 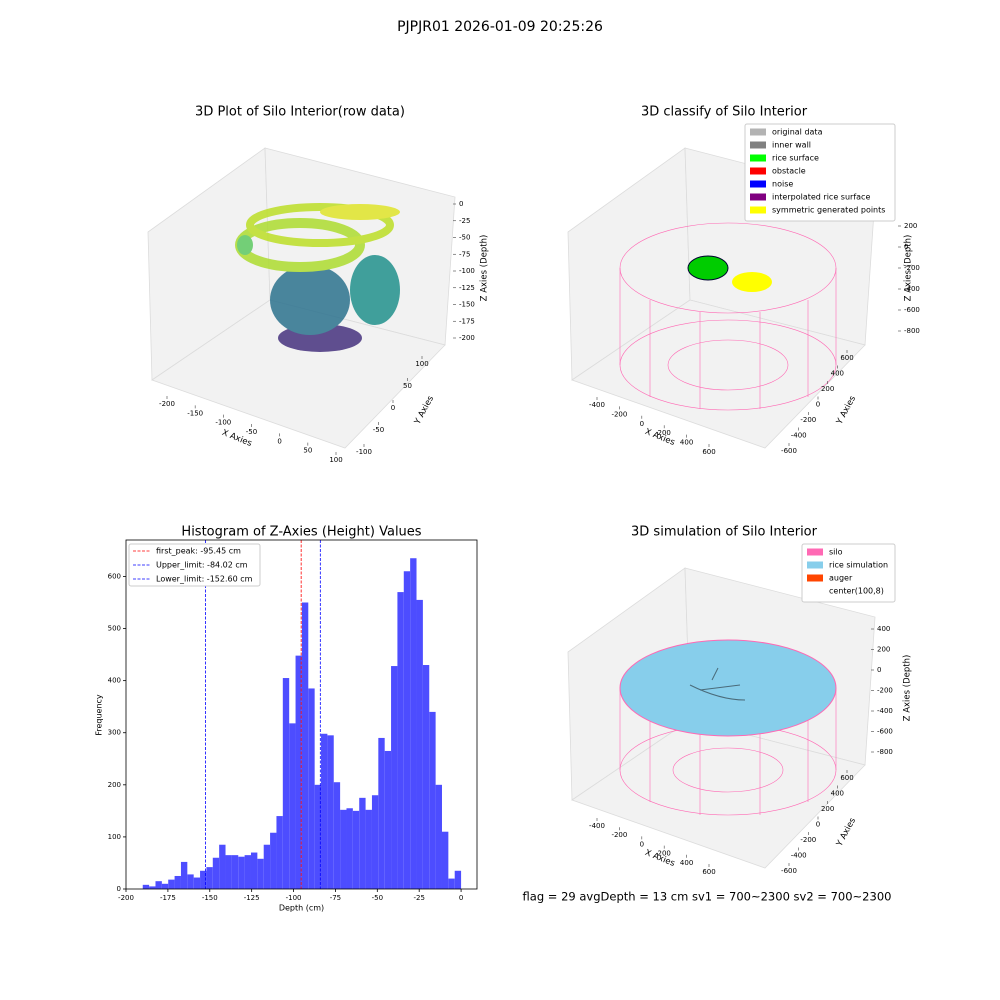 I want to click on chart-title: Histogram of Z-Axies (Height) Values, so click(x=301, y=532).